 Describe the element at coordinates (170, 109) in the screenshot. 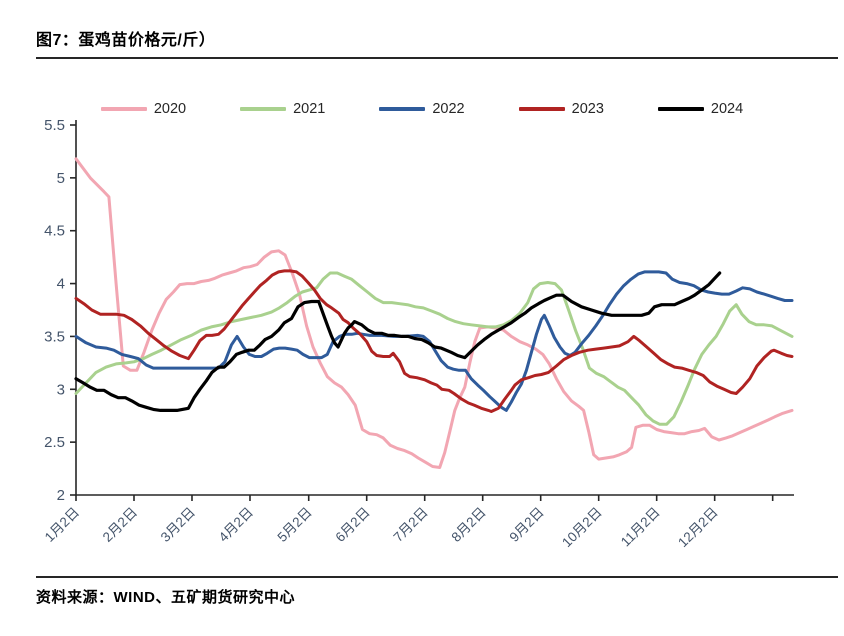

I see `legend-label: 2020` at that location.